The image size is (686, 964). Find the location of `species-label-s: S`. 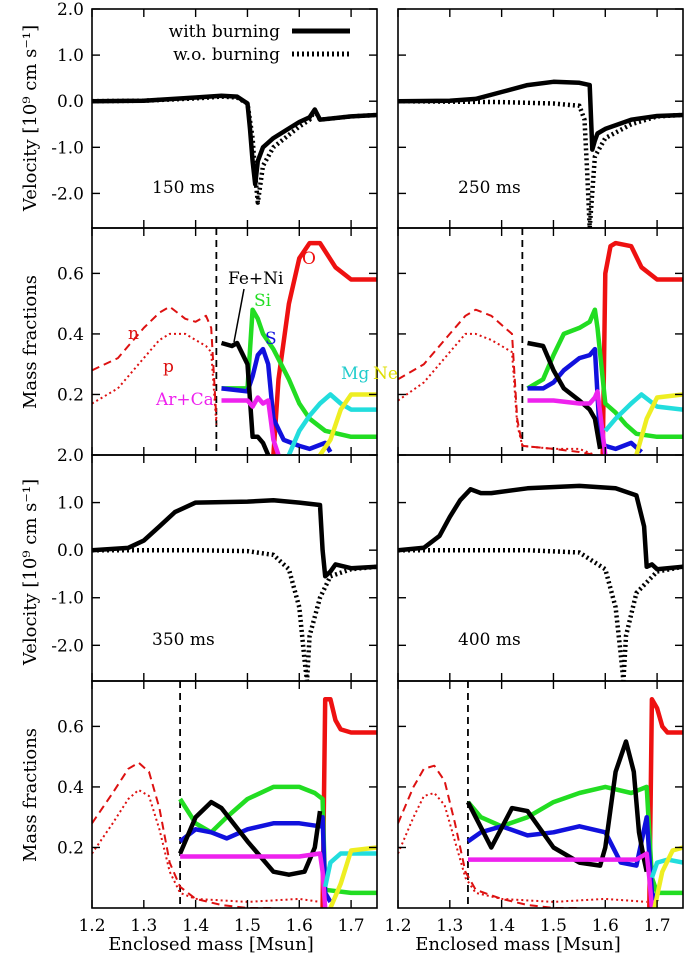

species-label-s: S is located at coordinates (271, 339).